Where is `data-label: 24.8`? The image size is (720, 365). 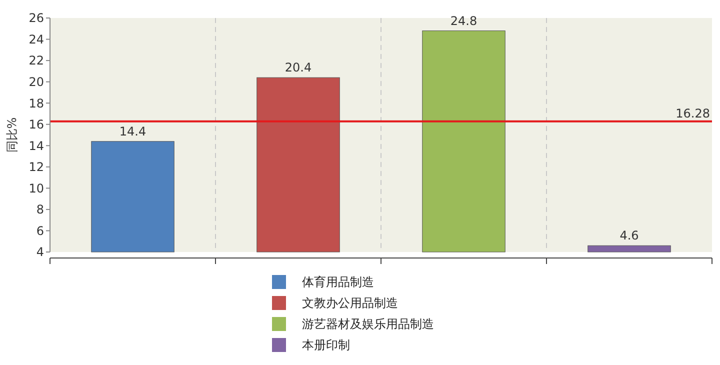
data-label: 24.8 is located at coordinates (464, 21).